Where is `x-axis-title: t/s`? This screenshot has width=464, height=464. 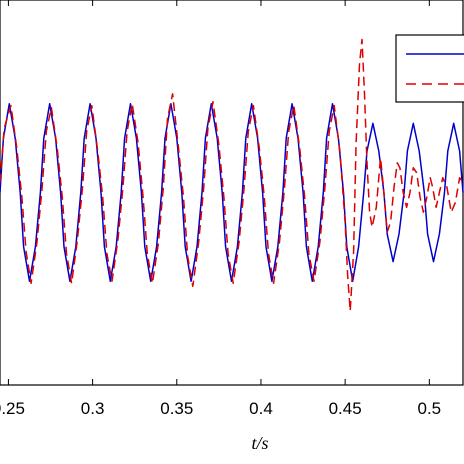 x-axis-title: t/s is located at coordinates (259, 443).